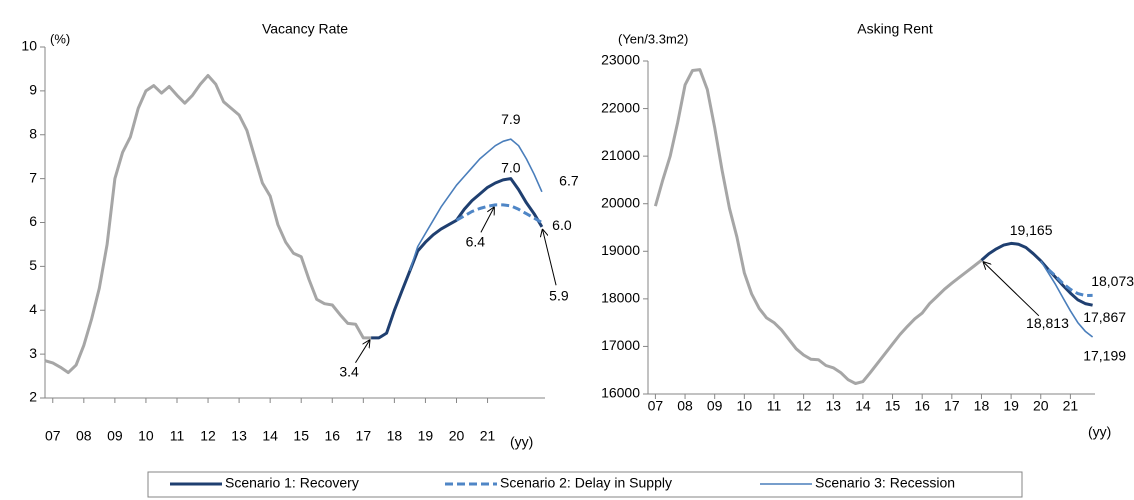 The image size is (1134, 500). I want to click on y-tick-label: 2, so click(33, 397).